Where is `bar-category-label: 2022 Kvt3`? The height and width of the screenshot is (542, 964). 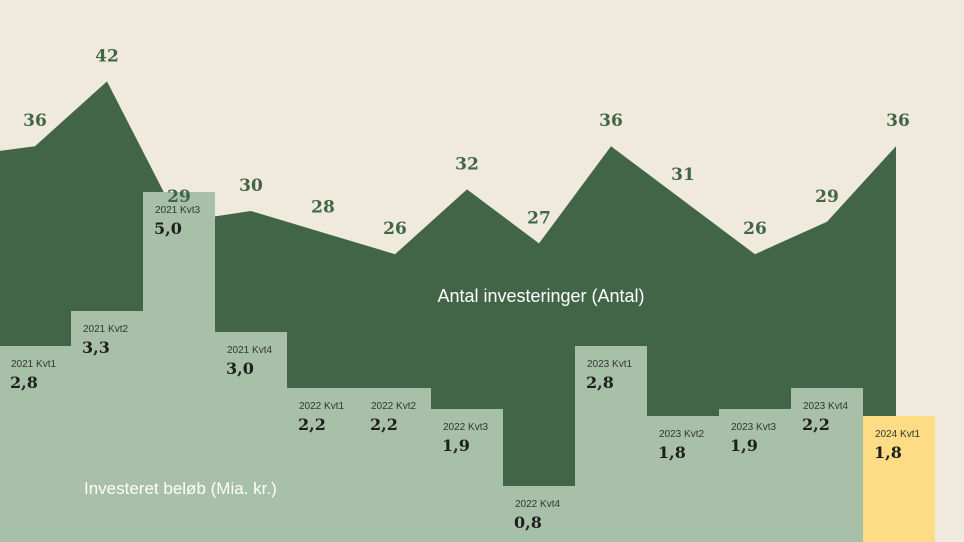
bar-category-label: 2022 Kvt3 is located at coordinates (465, 427).